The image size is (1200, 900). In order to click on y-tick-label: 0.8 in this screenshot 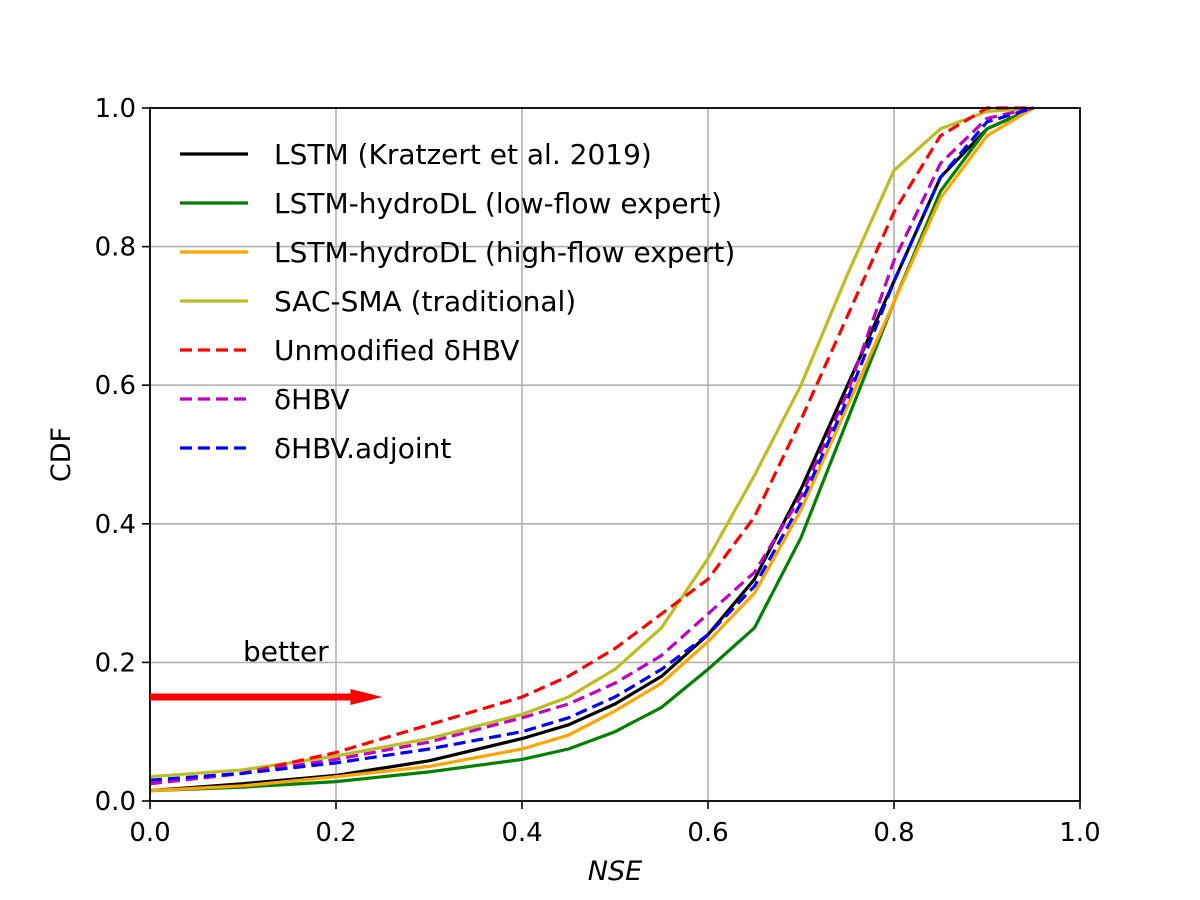, I will do `click(115, 248)`.